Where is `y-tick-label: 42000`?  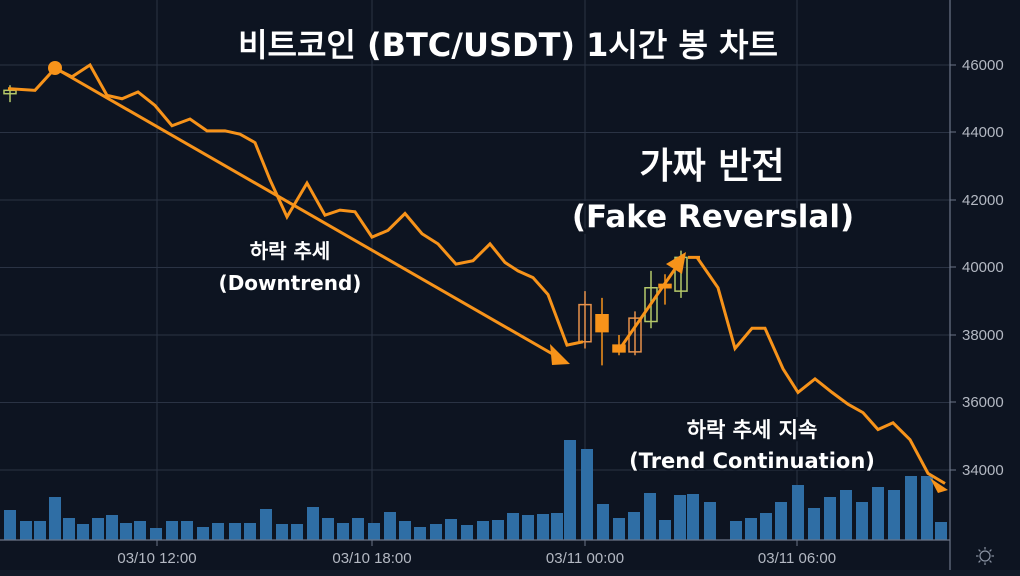
y-tick-label: 42000 is located at coordinates (983, 200).